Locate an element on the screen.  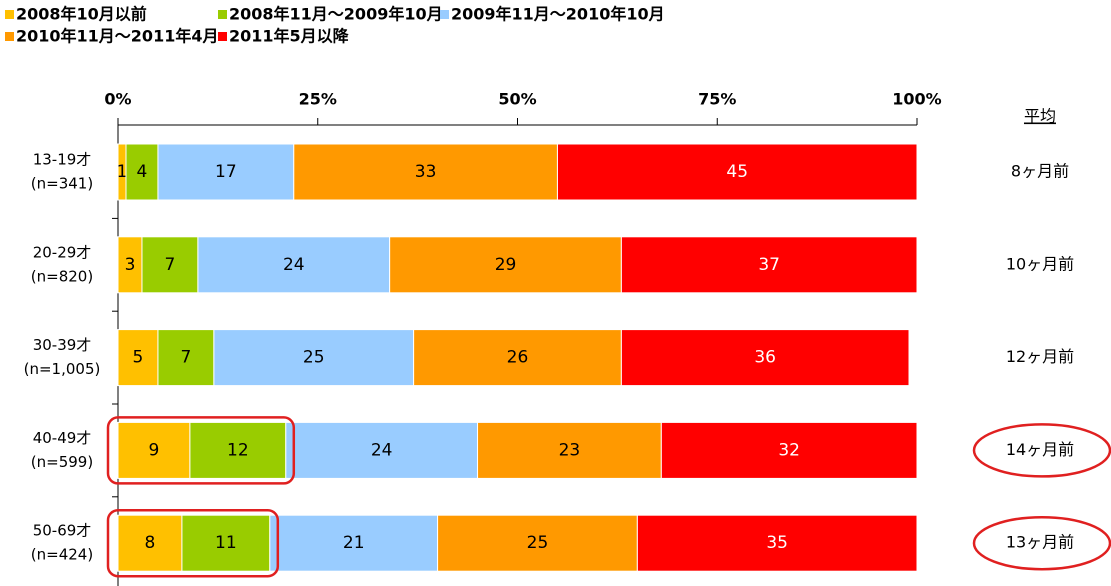
data-label: 4 is located at coordinates (142, 172).